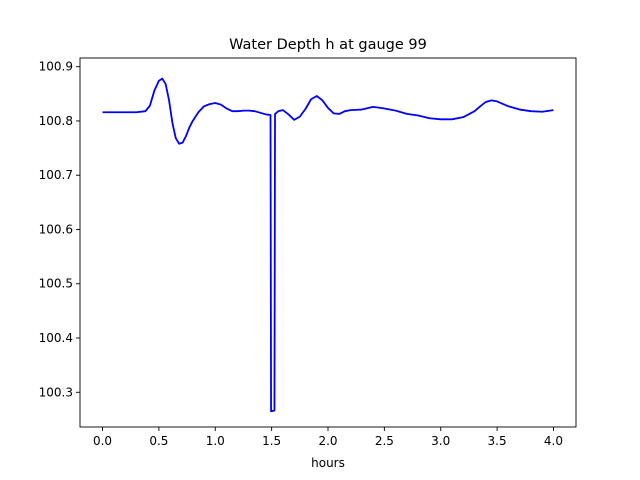 The height and width of the screenshot is (480, 640). I want to click on y-axis: 100.3 100.4 100.5 100.6 100.7 100.8 100.9, so click(59, 229).